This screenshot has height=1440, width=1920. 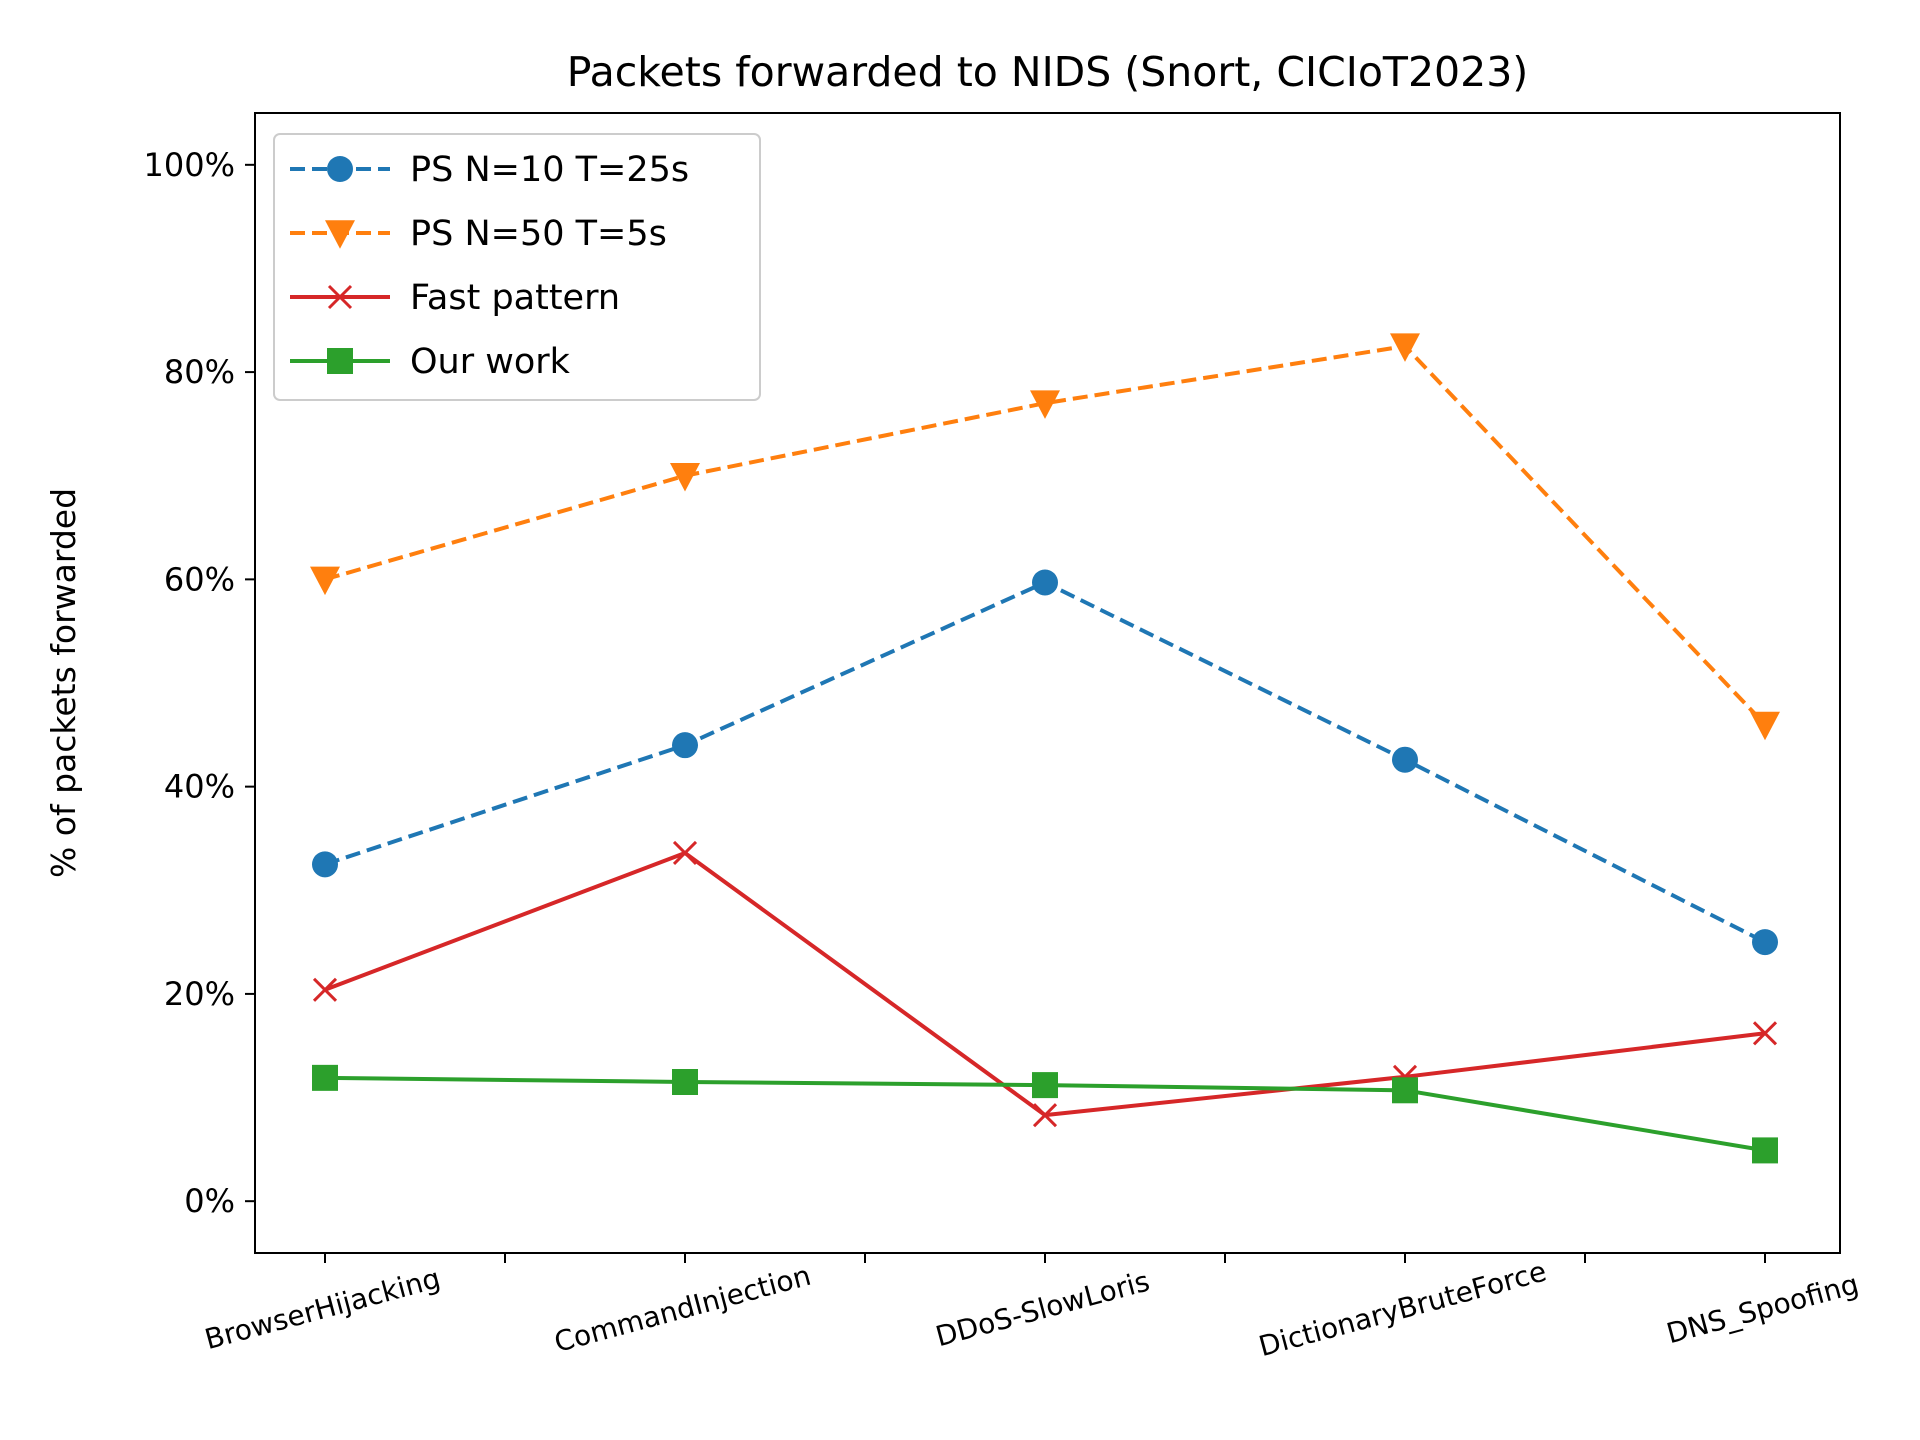 I want to click on legend-label: Our work, so click(x=490, y=362).